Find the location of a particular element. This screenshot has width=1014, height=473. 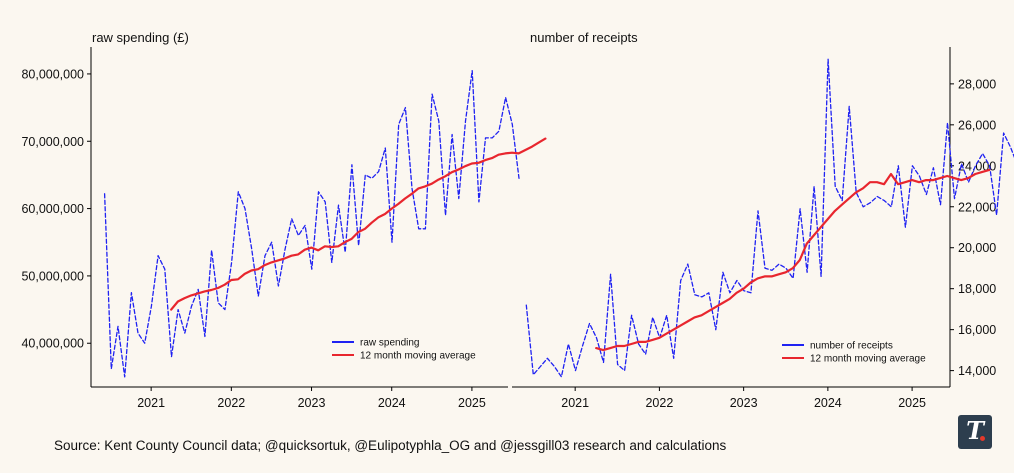

publisher-logo: T is located at coordinates (975, 432).